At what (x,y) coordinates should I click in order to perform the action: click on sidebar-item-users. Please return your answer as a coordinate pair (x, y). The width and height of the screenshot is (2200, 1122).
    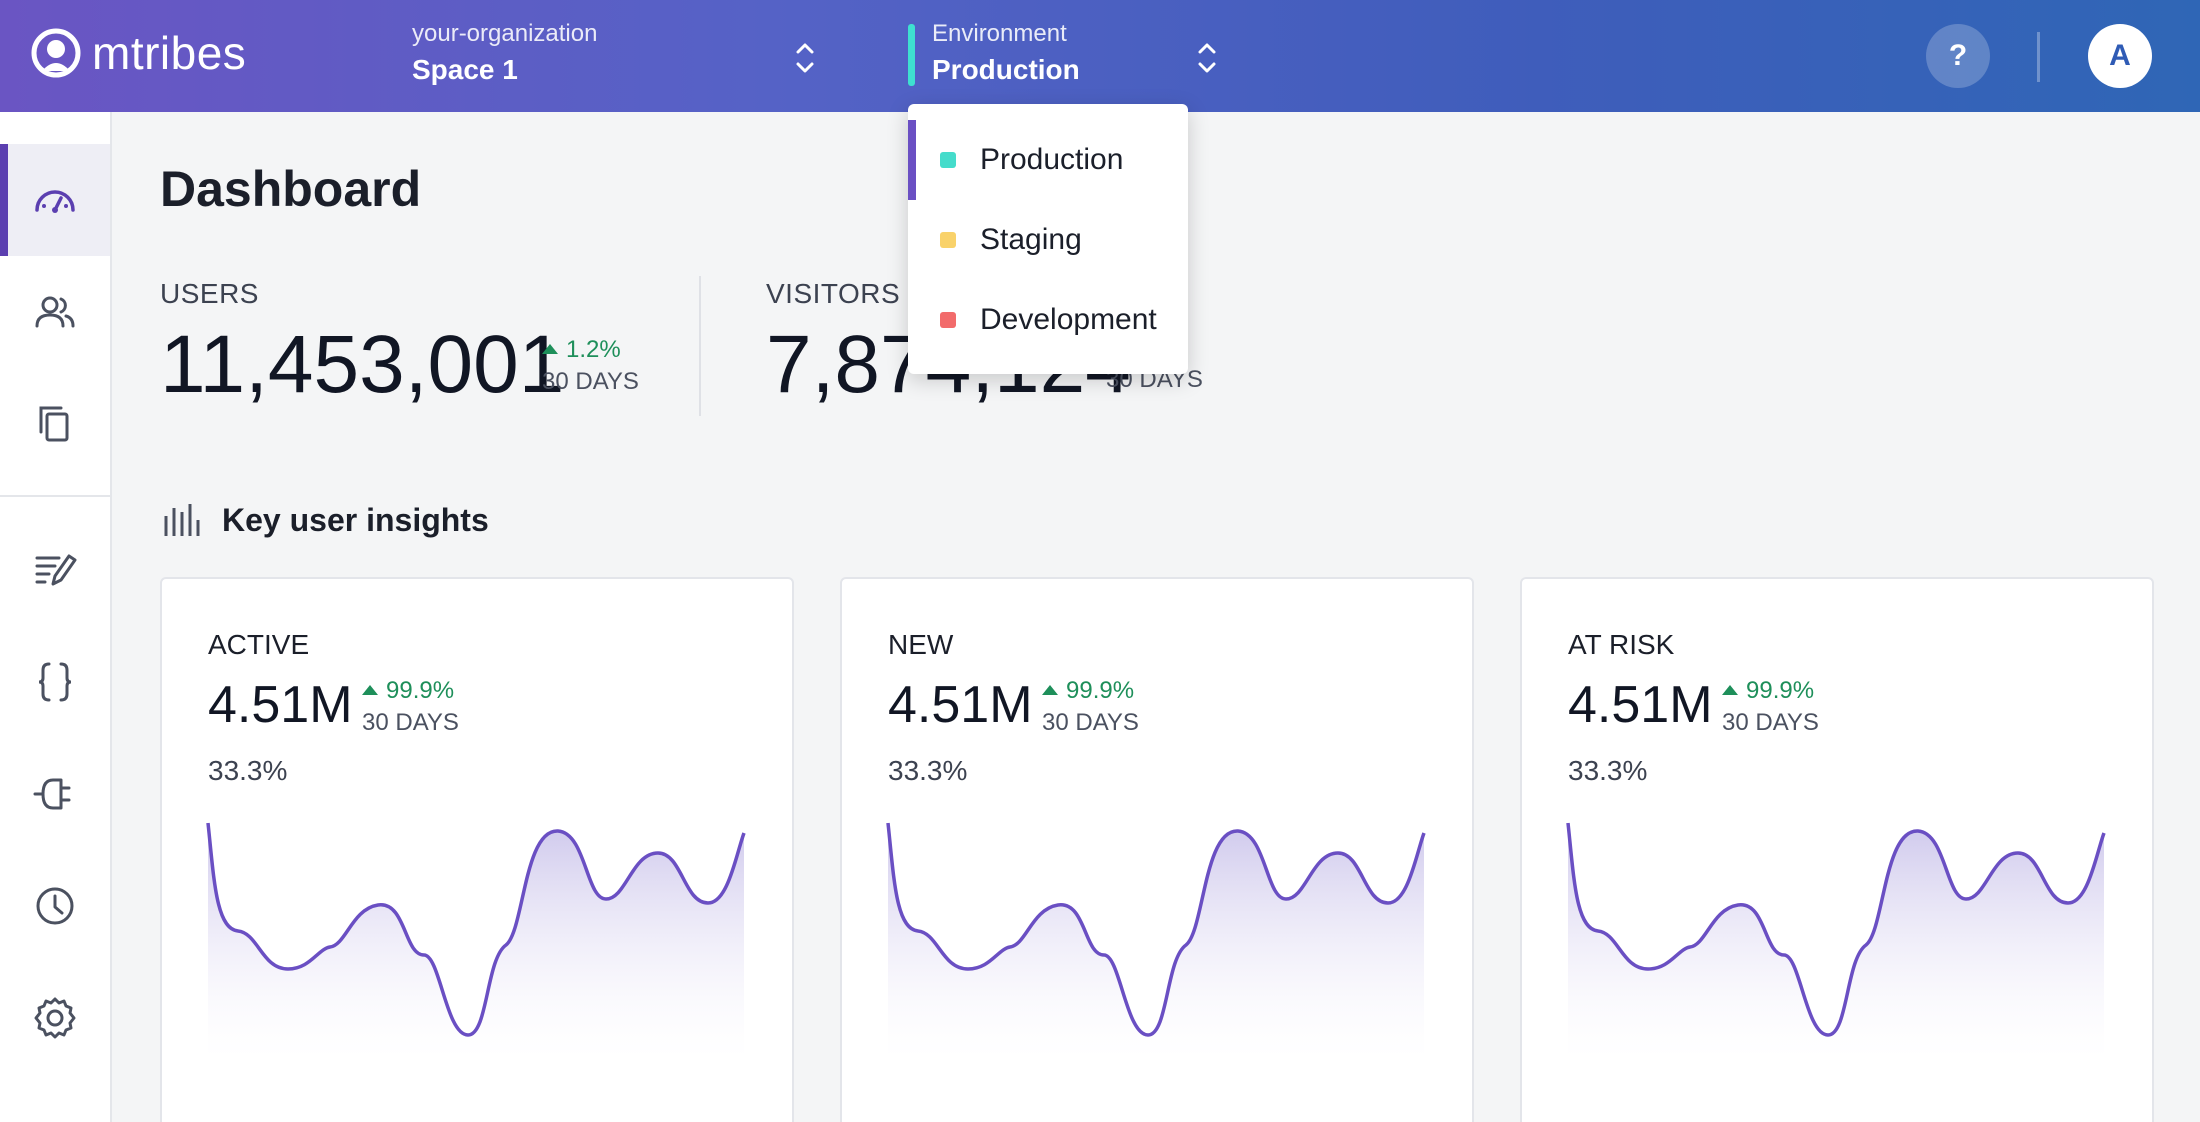
    Looking at the image, I should click on (55, 312).